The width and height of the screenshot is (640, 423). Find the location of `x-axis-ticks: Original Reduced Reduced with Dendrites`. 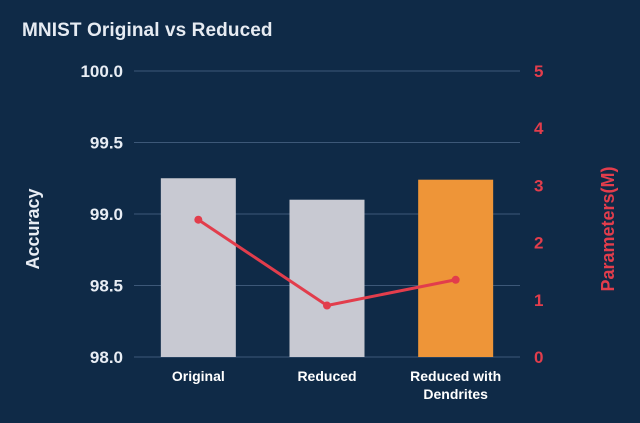

x-axis-ticks: Original Reduced Reduced with Dendrites is located at coordinates (336, 385).